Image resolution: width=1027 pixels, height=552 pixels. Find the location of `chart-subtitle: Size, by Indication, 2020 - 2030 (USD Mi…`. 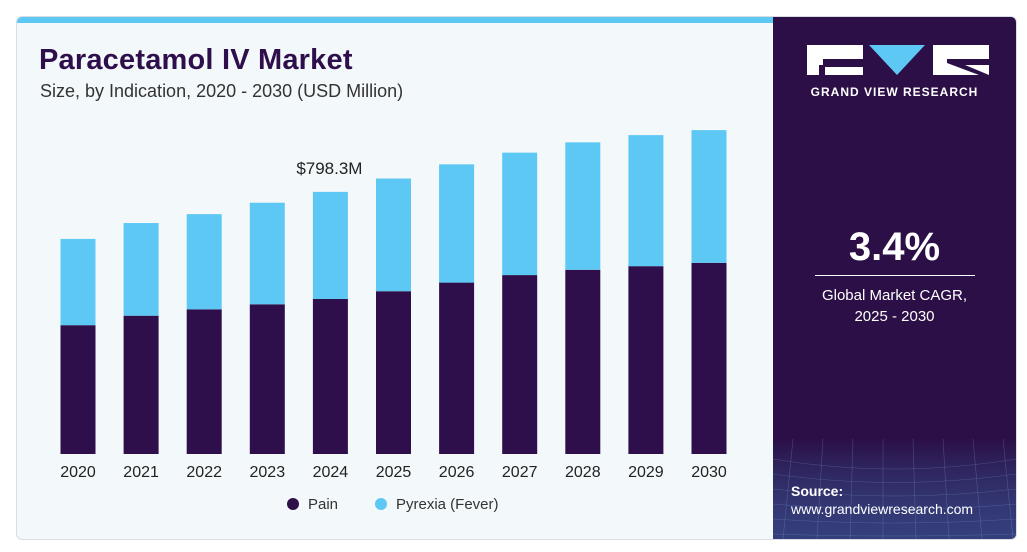

chart-subtitle: Size, by Indication, 2020 - 2030 (USD Mi… is located at coordinates (222, 91).